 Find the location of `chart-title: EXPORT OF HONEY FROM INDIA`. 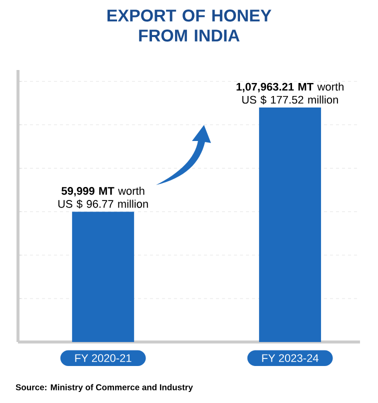

chart-title: EXPORT OF HONEY FROM INDIA is located at coordinates (190, 26).